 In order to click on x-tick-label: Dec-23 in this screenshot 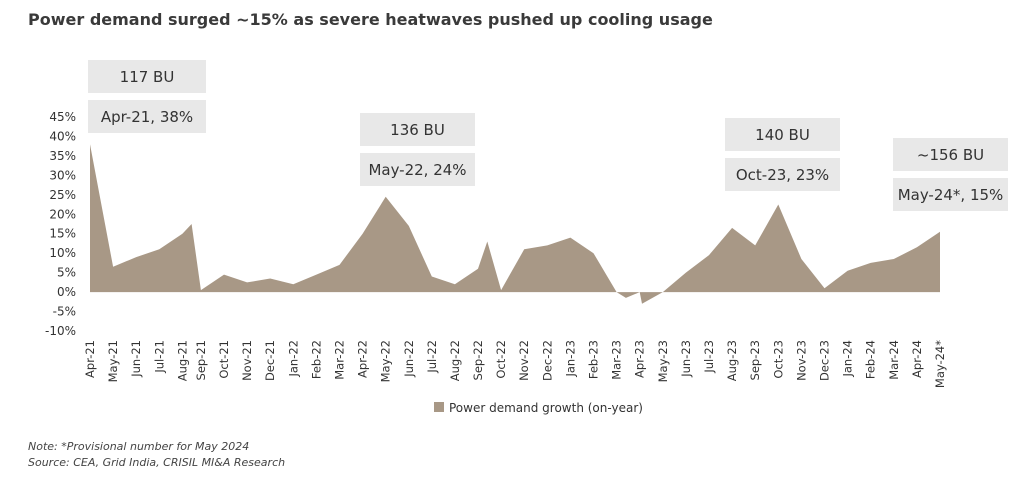, I will do `click(825, 360)`.